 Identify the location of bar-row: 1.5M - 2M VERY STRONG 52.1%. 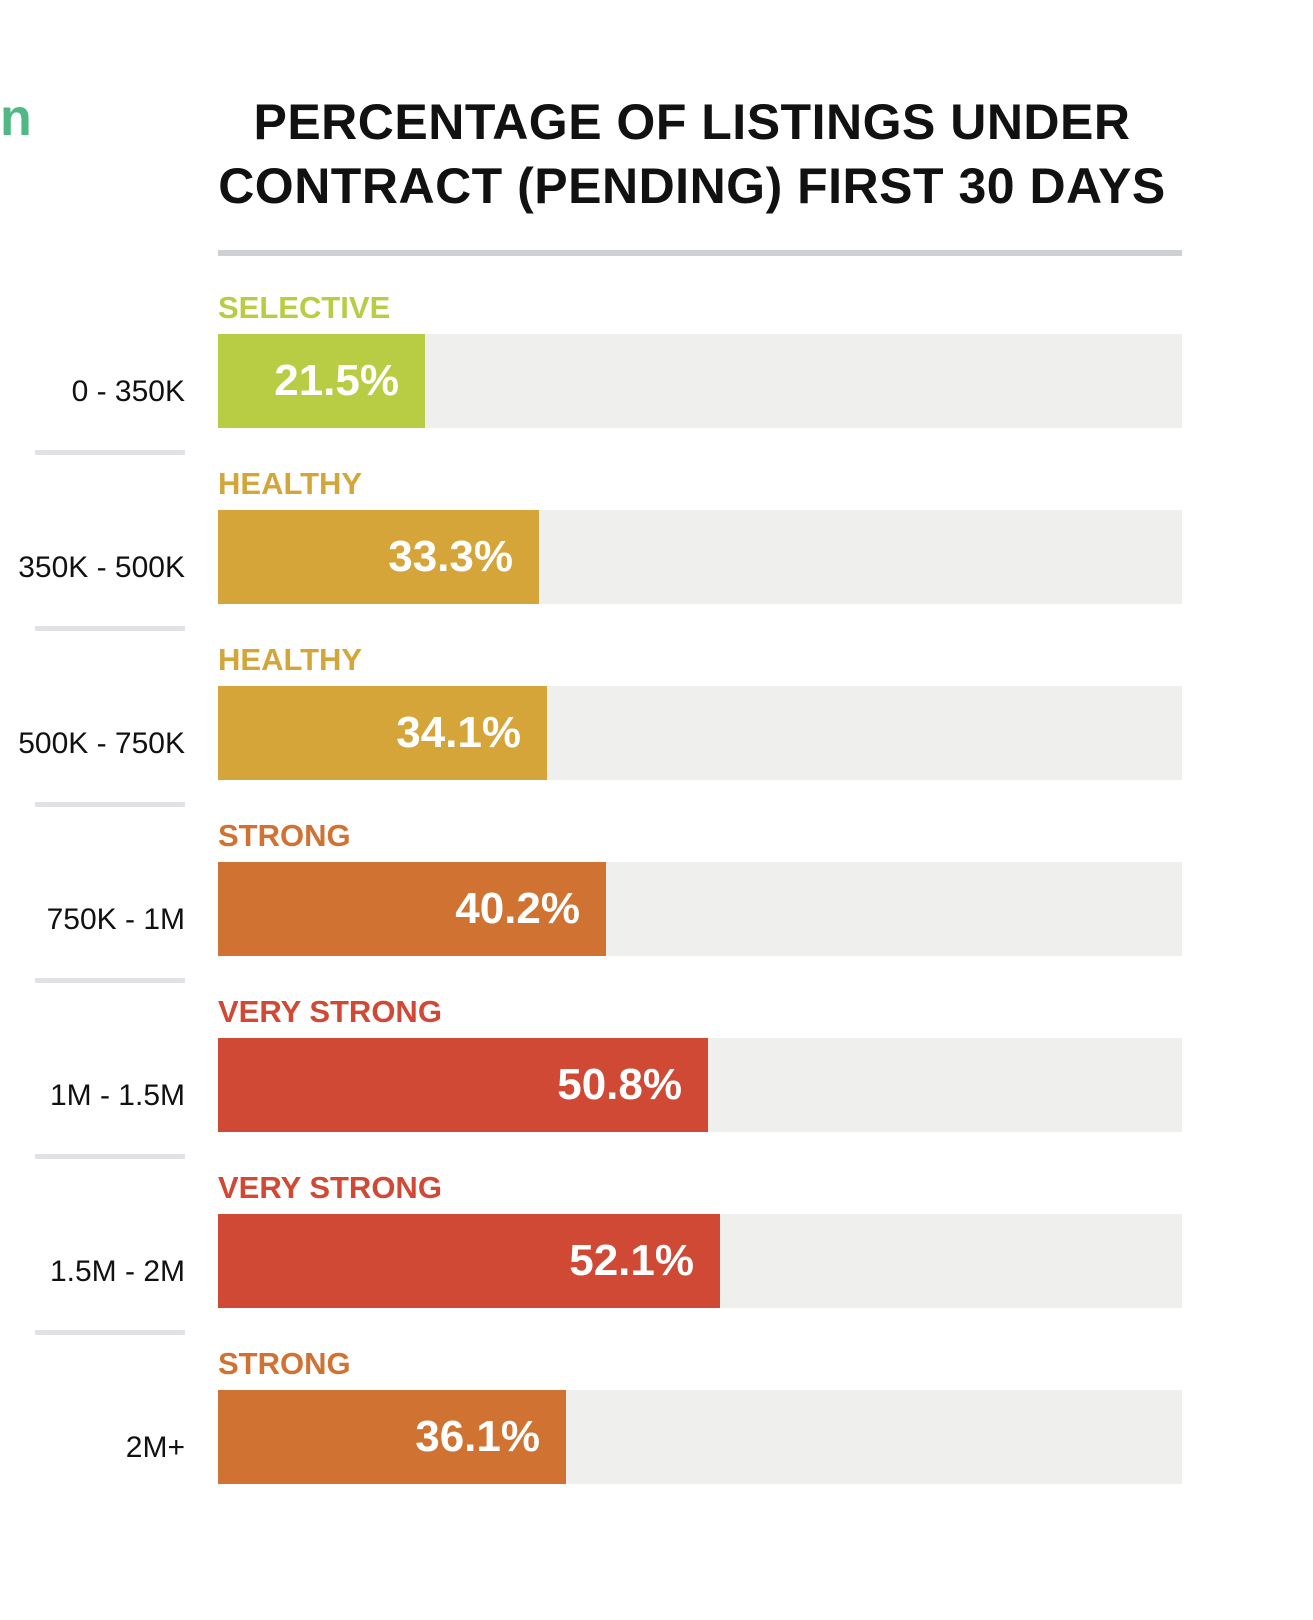
(656, 1256).